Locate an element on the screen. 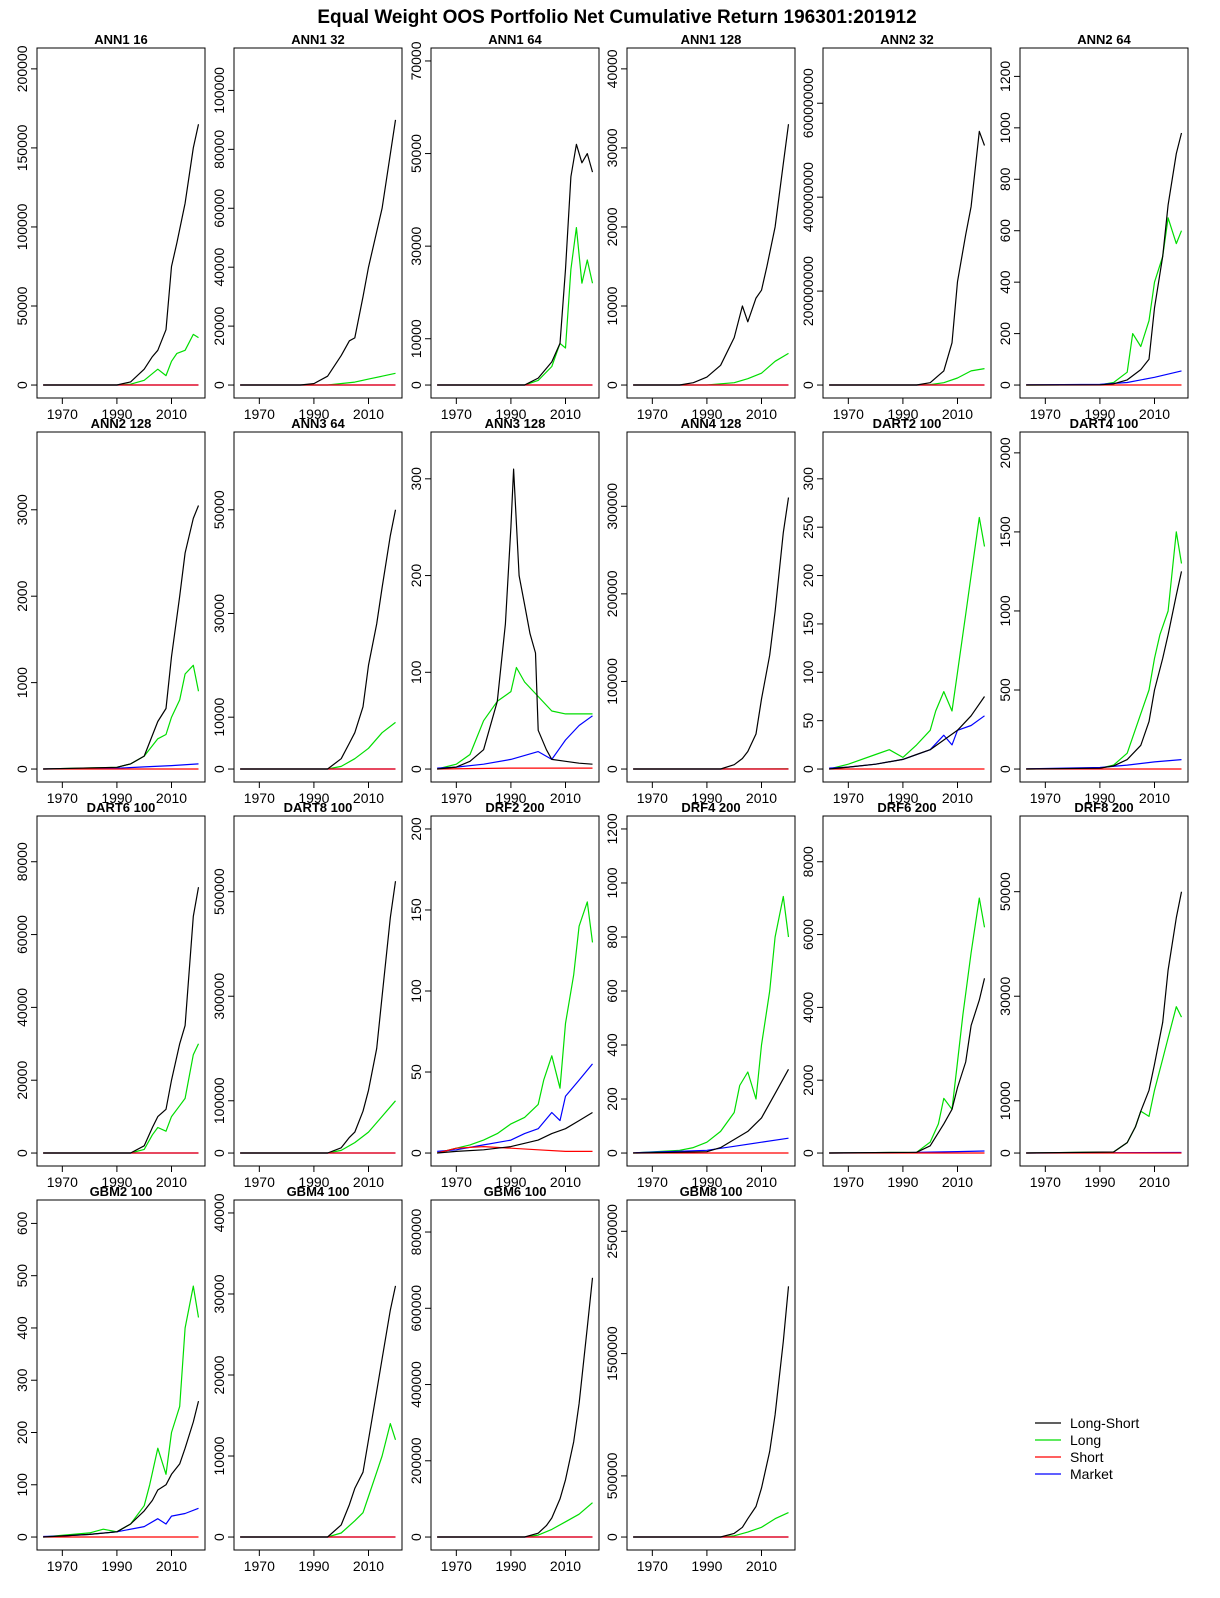 The width and height of the screenshot is (1220, 1598). panel-title-dart8-100: DART8 100 is located at coordinates (318, 807).